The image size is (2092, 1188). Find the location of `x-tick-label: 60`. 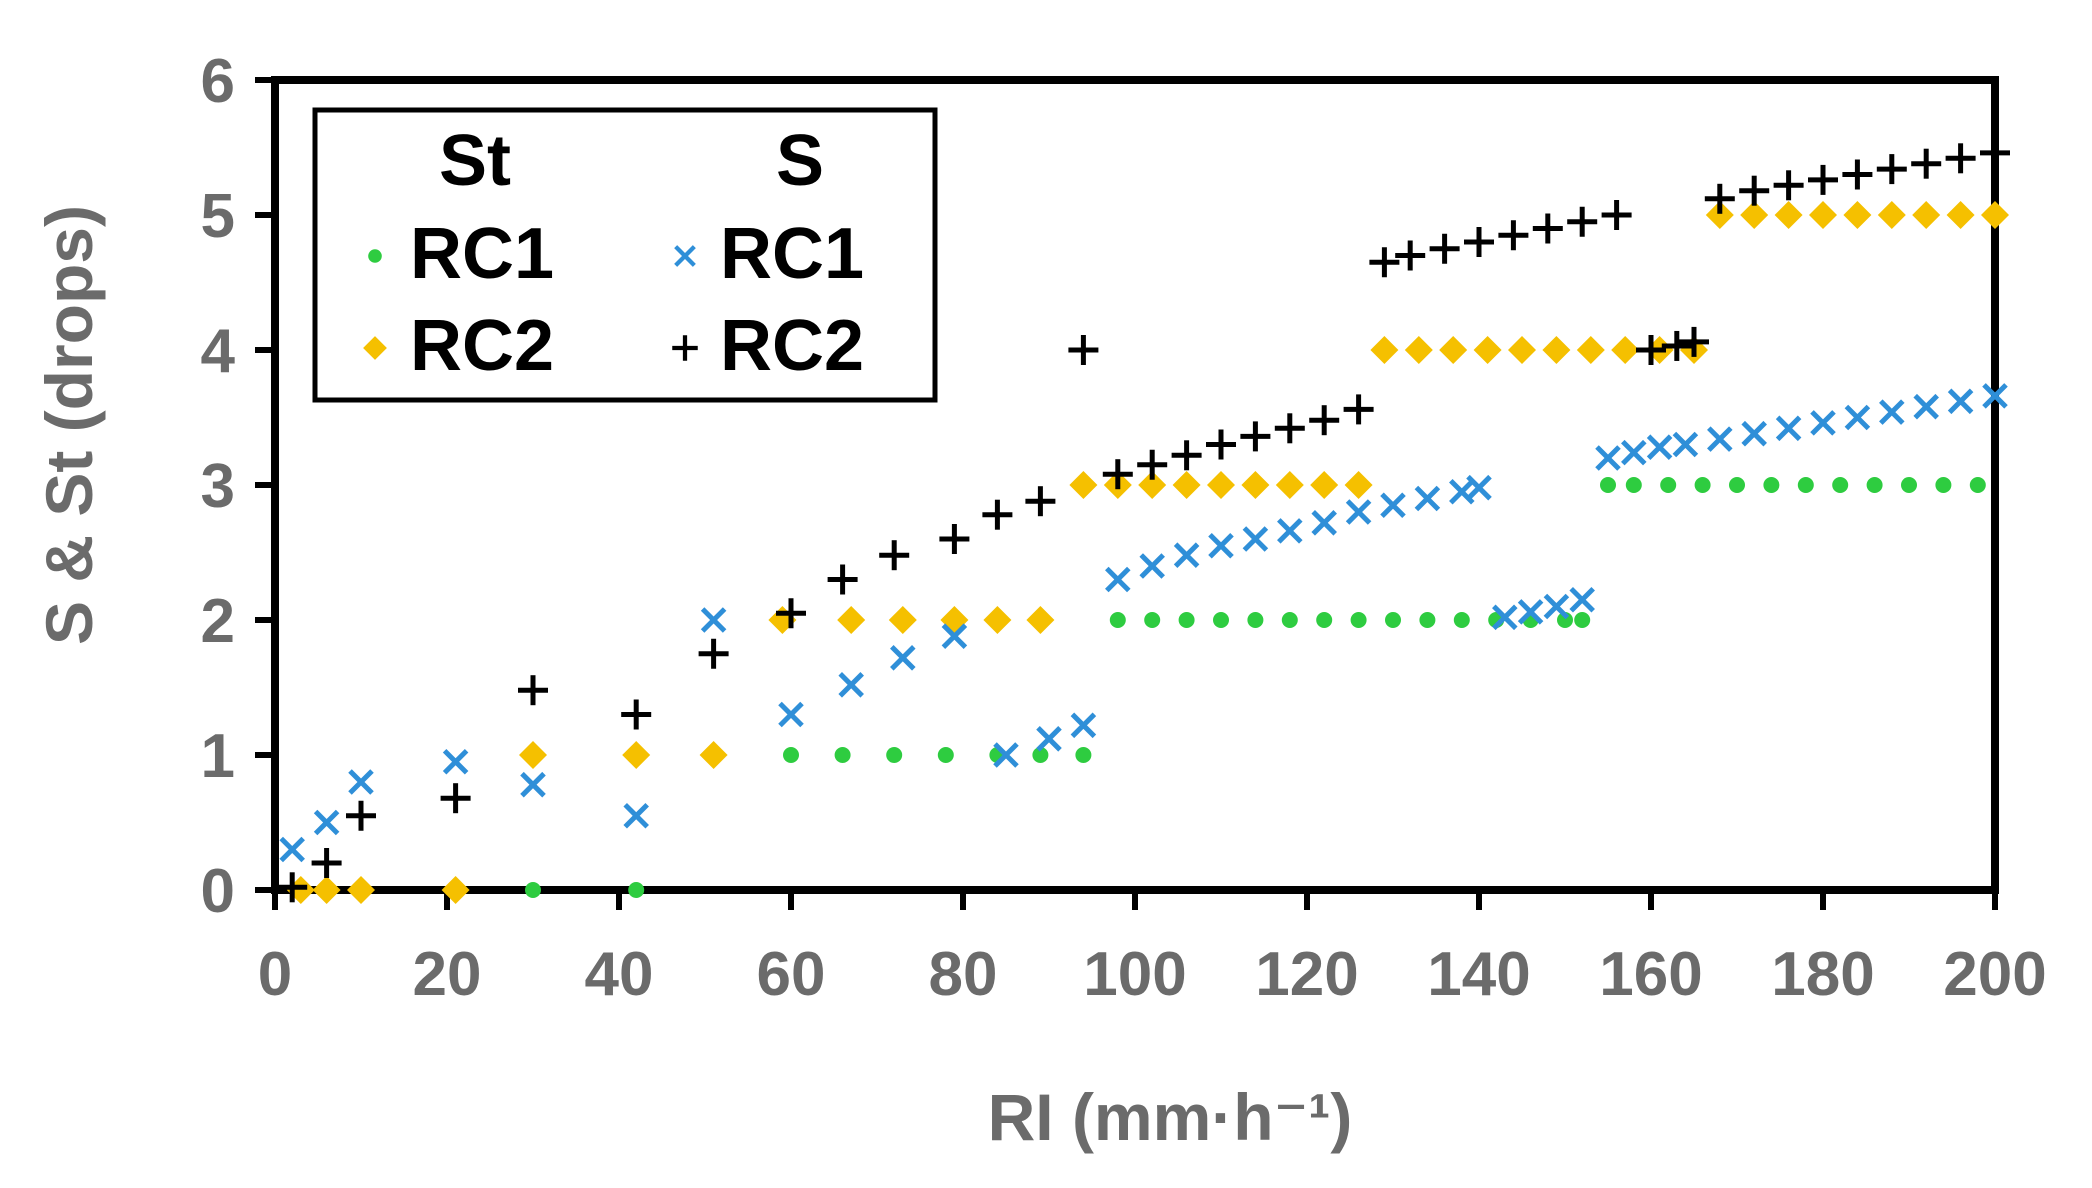

x-tick-label: 60 is located at coordinates (791, 974).